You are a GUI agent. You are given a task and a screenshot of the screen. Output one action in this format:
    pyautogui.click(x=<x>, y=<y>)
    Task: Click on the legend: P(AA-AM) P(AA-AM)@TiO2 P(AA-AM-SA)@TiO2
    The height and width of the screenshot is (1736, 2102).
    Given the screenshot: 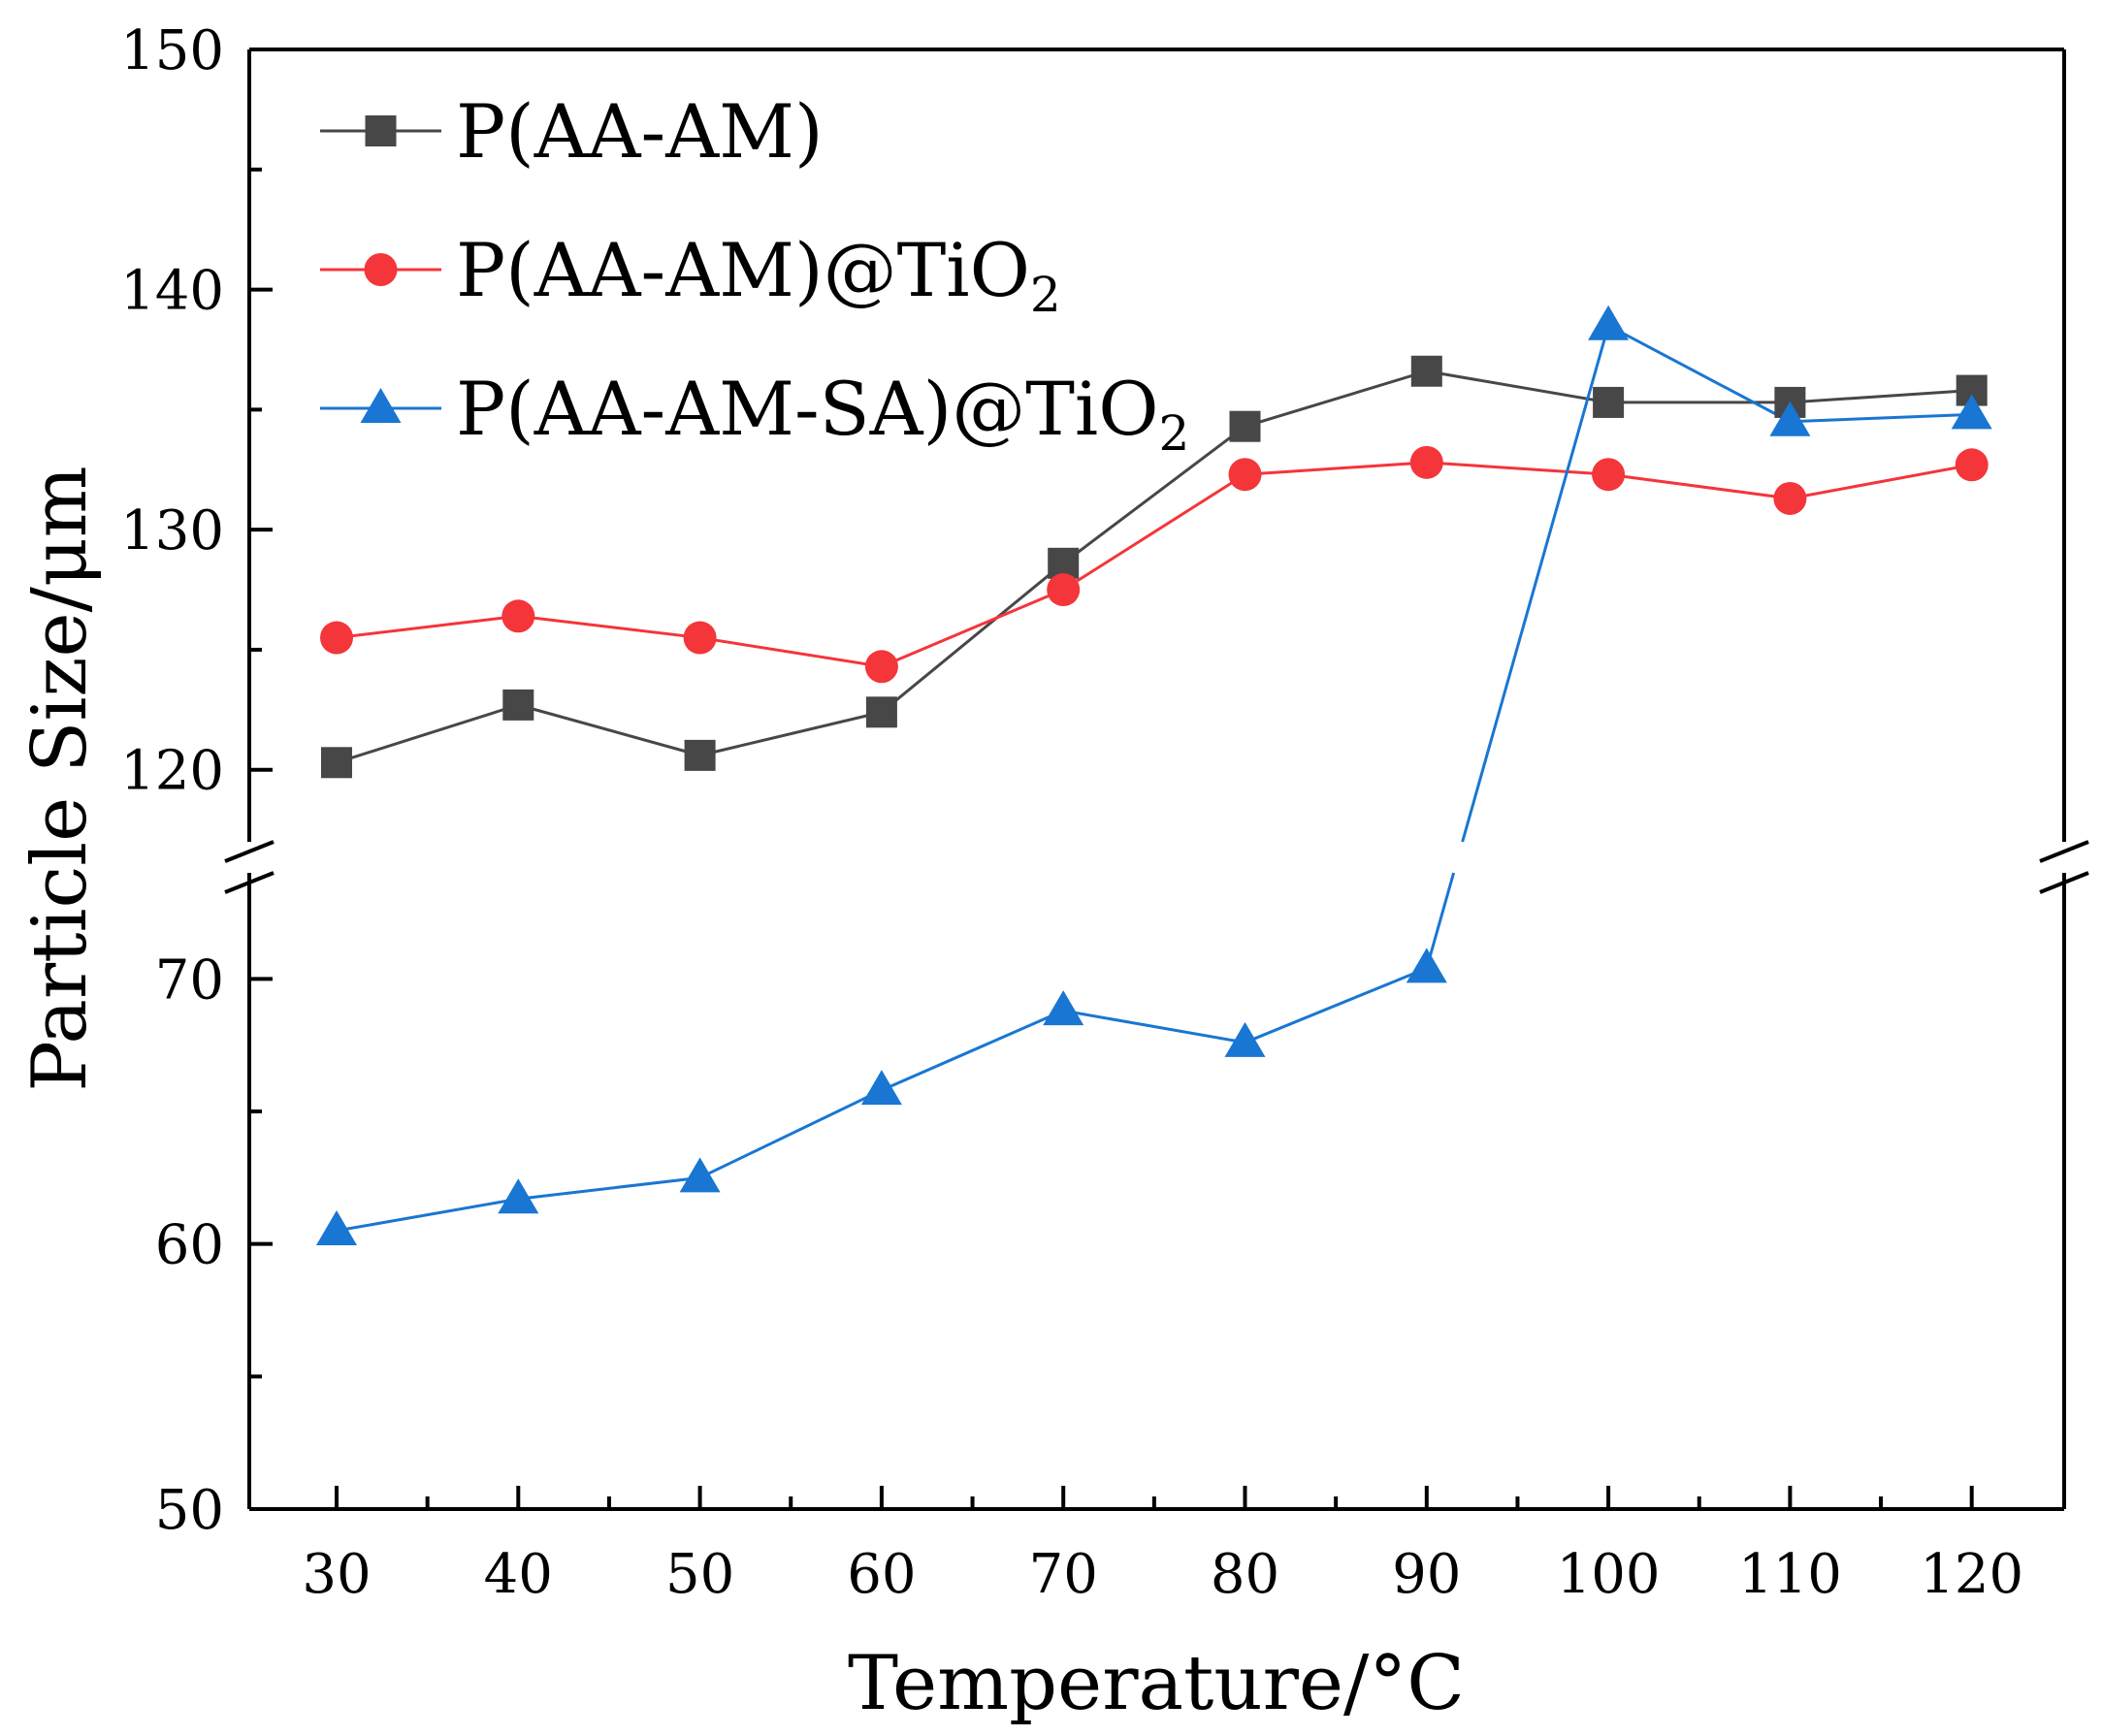 What is the action you would take?
    pyautogui.click(x=754, y=275)
    